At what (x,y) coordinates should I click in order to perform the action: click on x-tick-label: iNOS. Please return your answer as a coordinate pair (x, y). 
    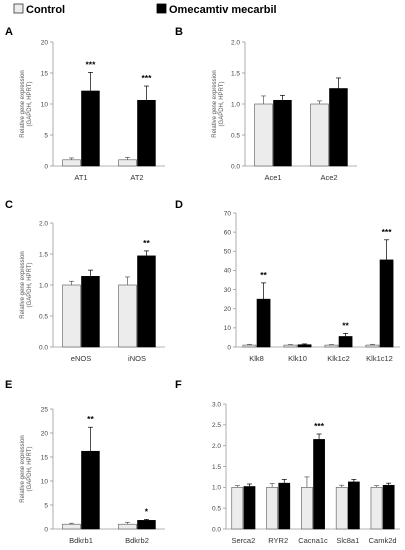
    Looking at the image, I should click on (137, 358).